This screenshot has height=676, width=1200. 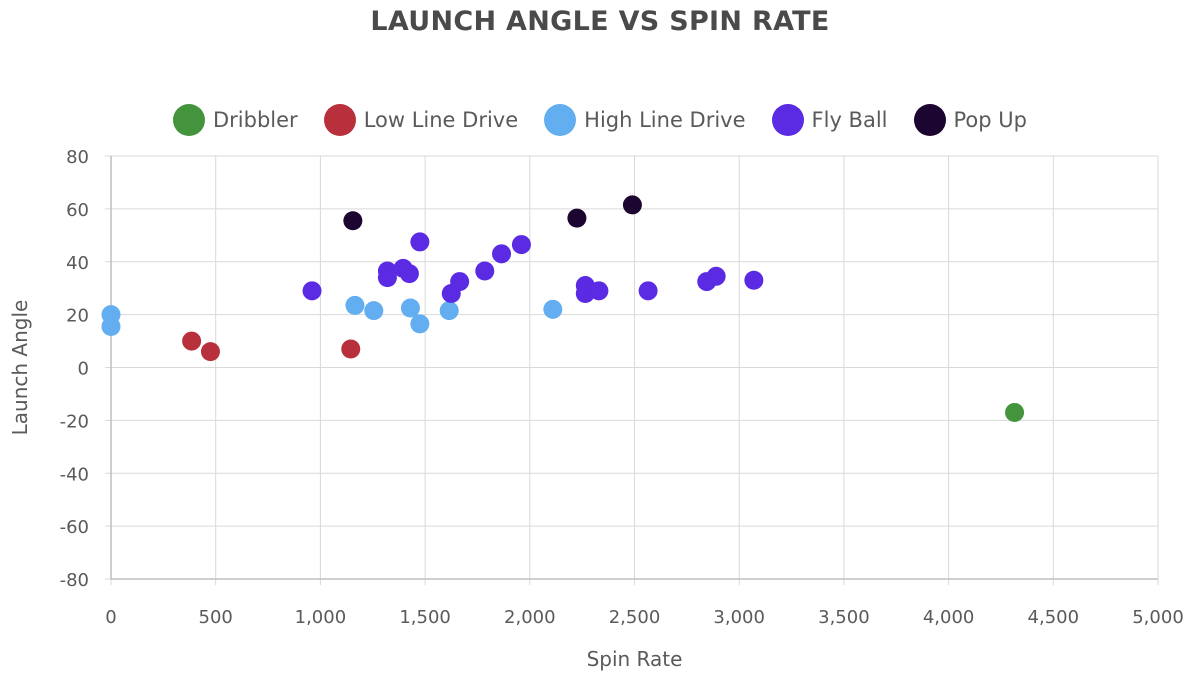 What do you see at coordinates (74, 421) in the screenshot?
I see `y-tick-label: -20` at bounding box center [74, 421].